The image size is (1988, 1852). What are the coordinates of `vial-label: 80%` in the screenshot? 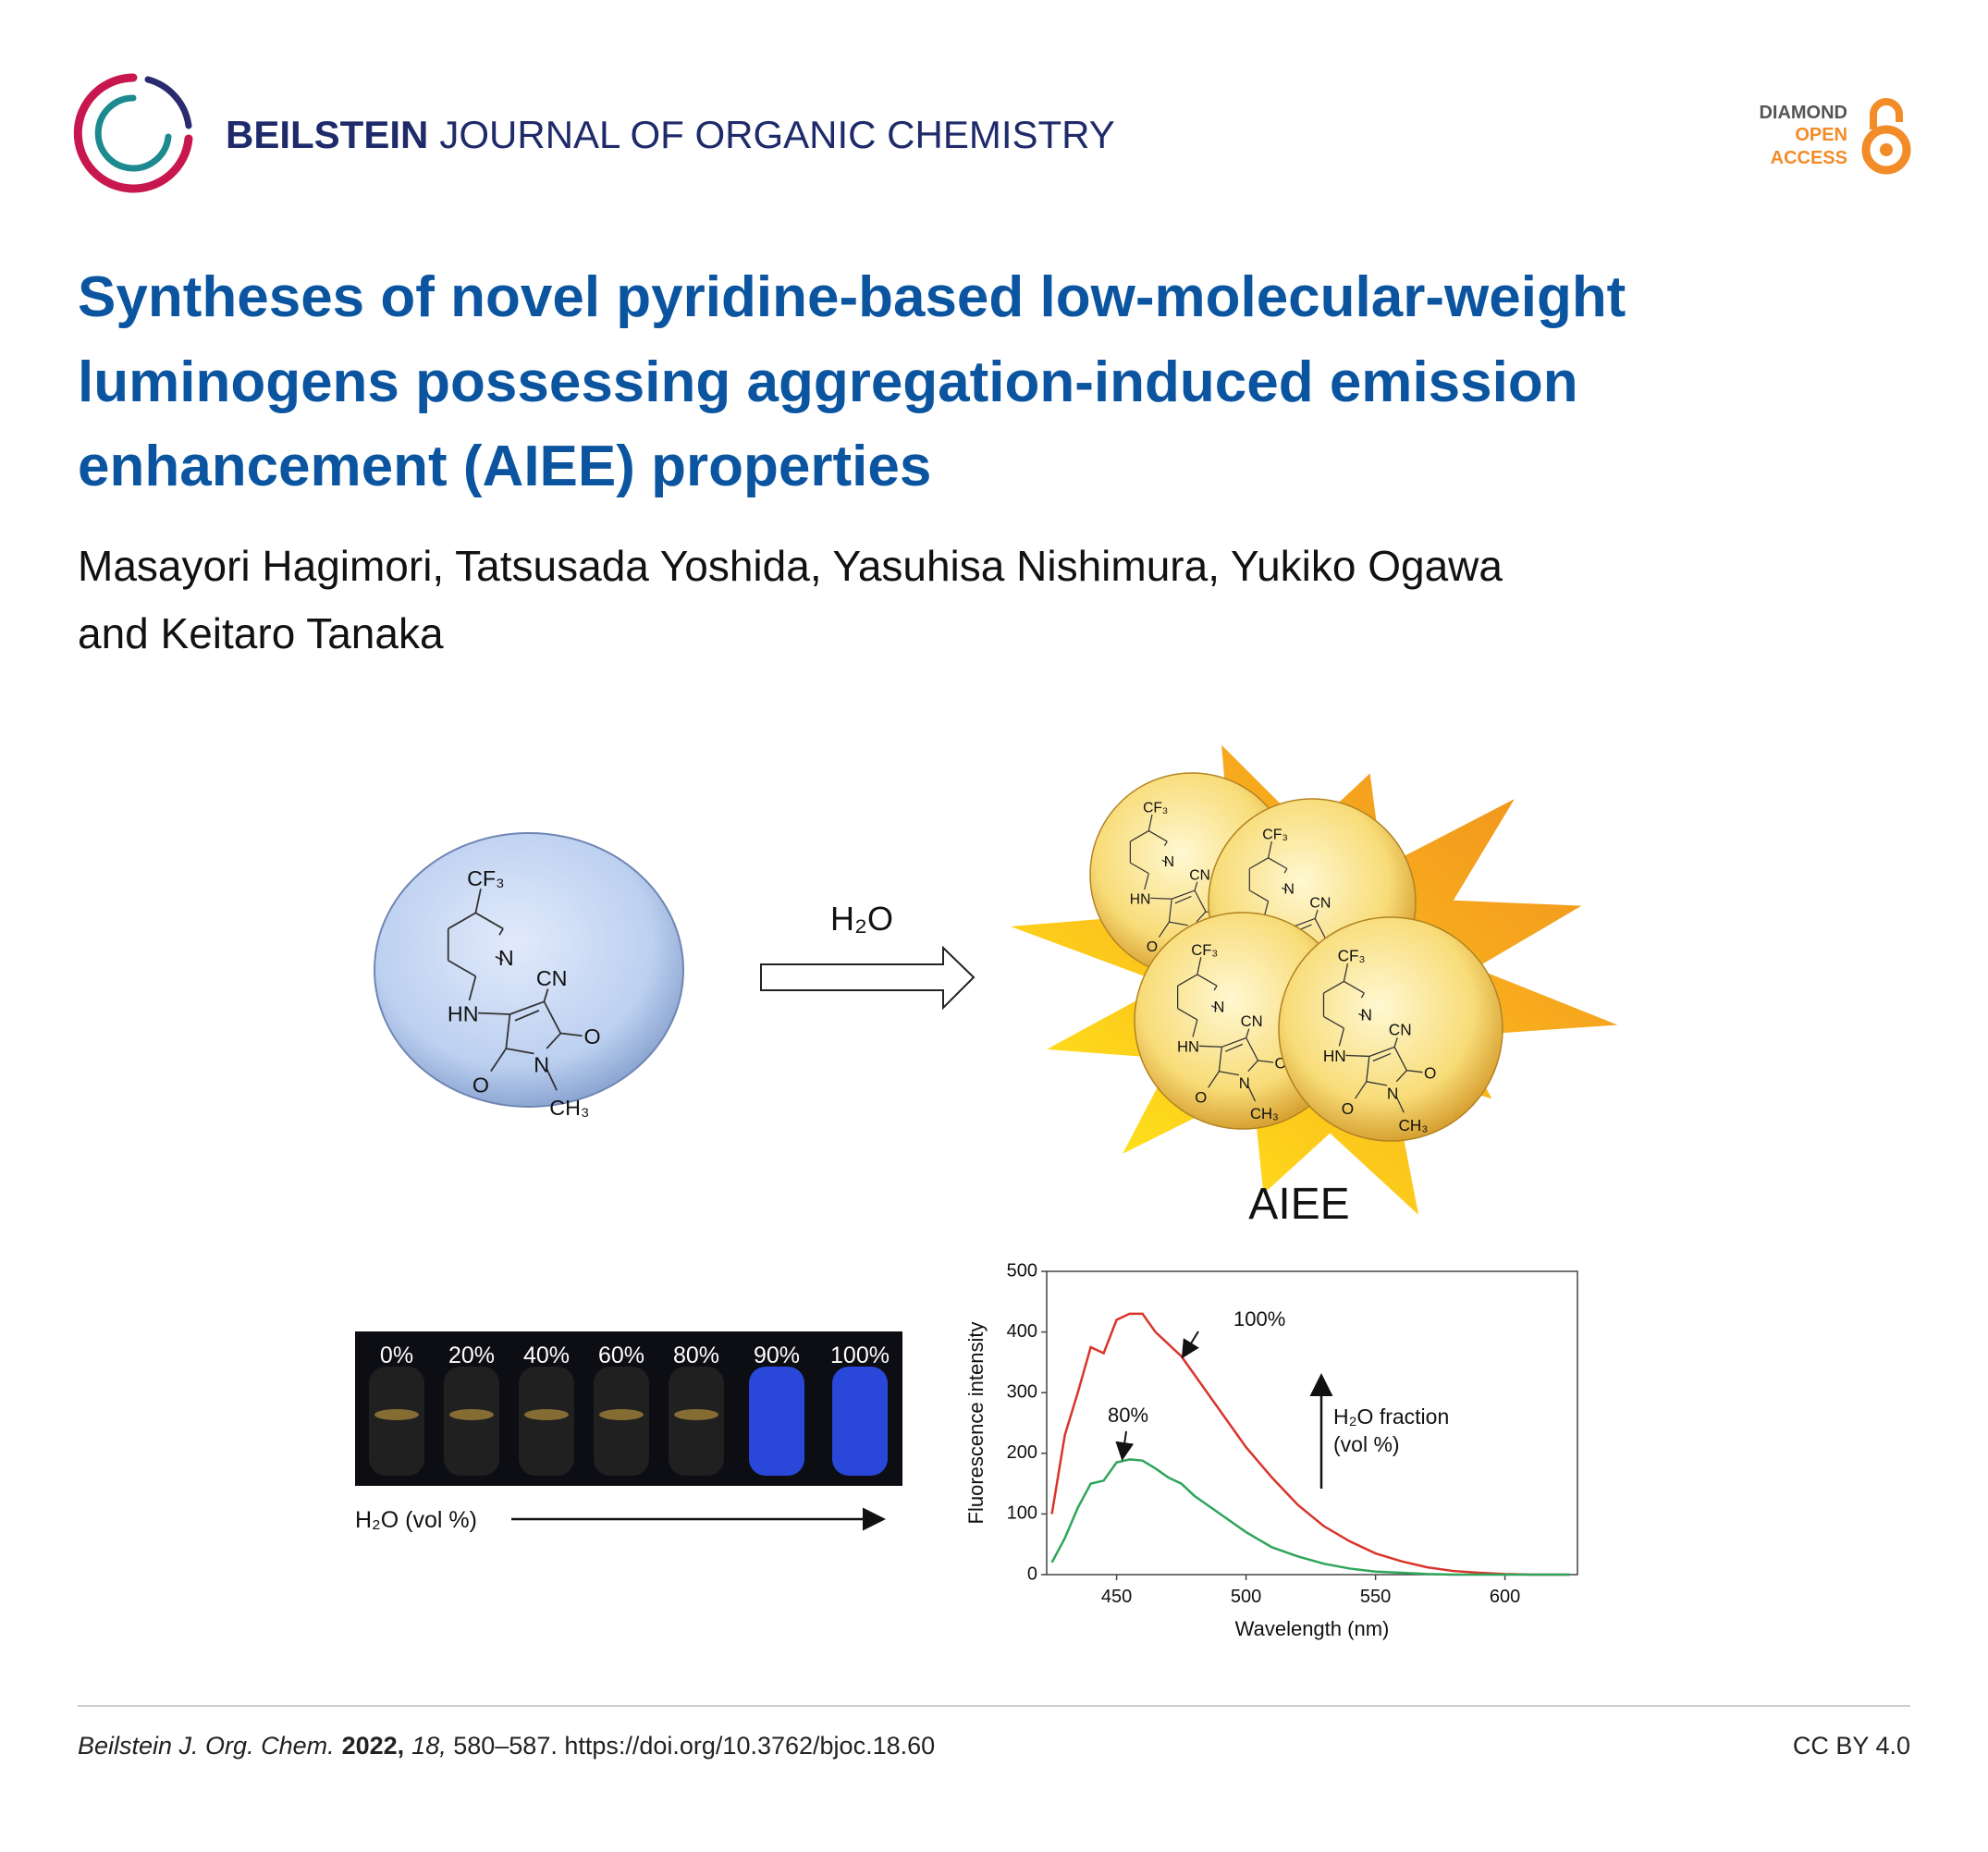 It's located at (696, 1355).